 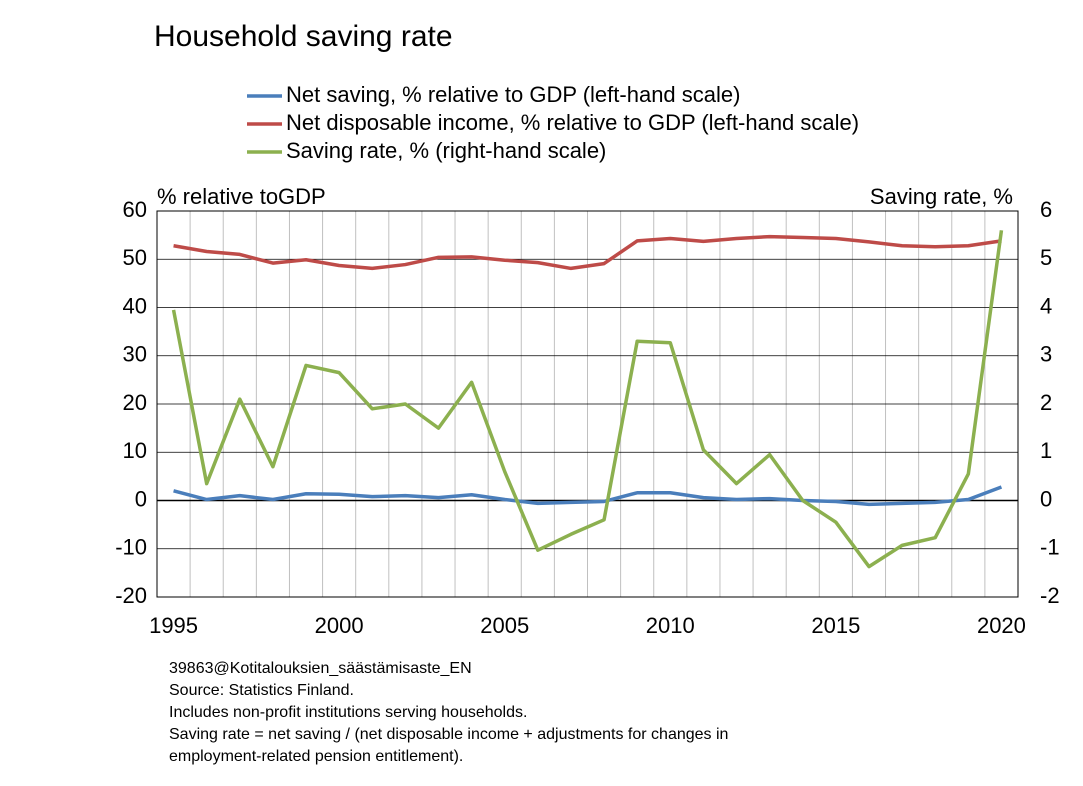 I want to click on x-tick-label: 2000, so click(x=339, y=625).